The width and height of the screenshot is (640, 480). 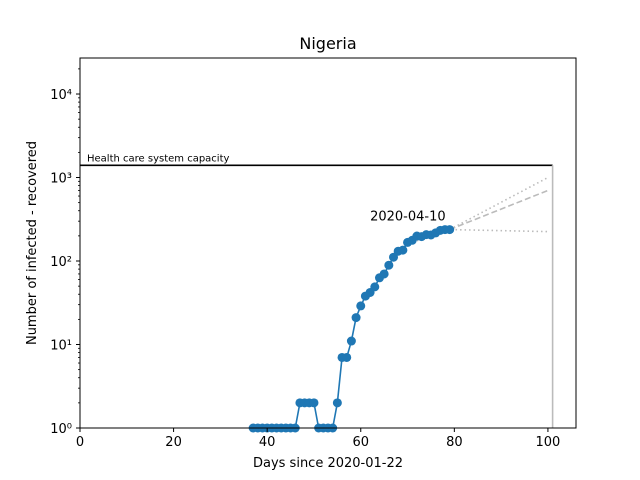 I want to click on x-tick-label: 0, so click(x=80, y=442).